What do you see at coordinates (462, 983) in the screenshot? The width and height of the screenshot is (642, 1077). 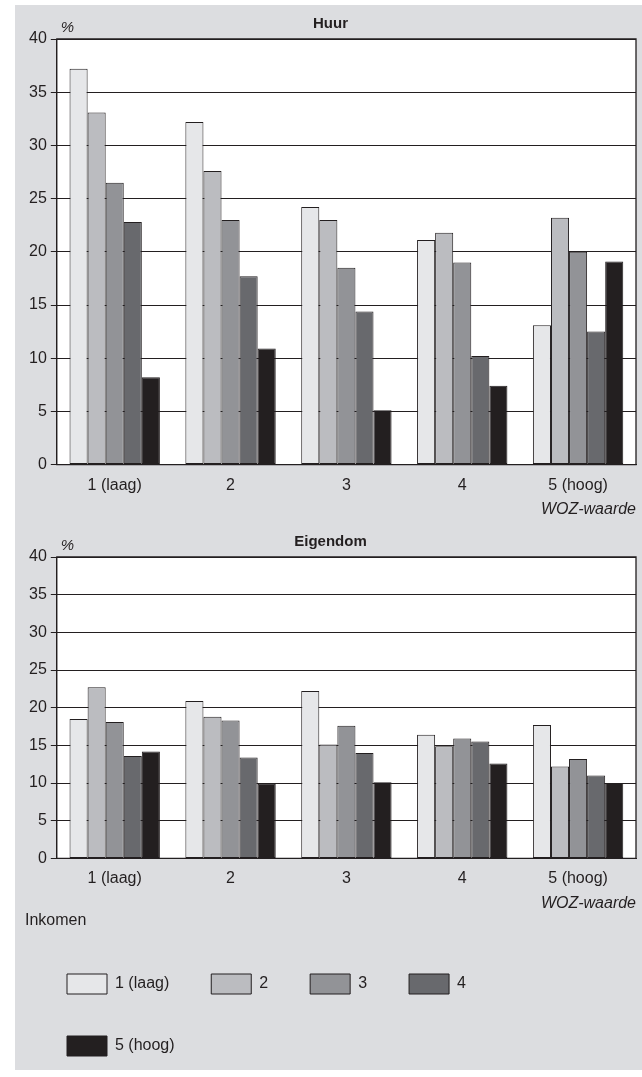 I see `legend-label: 4` at bounding box center [462, 983].